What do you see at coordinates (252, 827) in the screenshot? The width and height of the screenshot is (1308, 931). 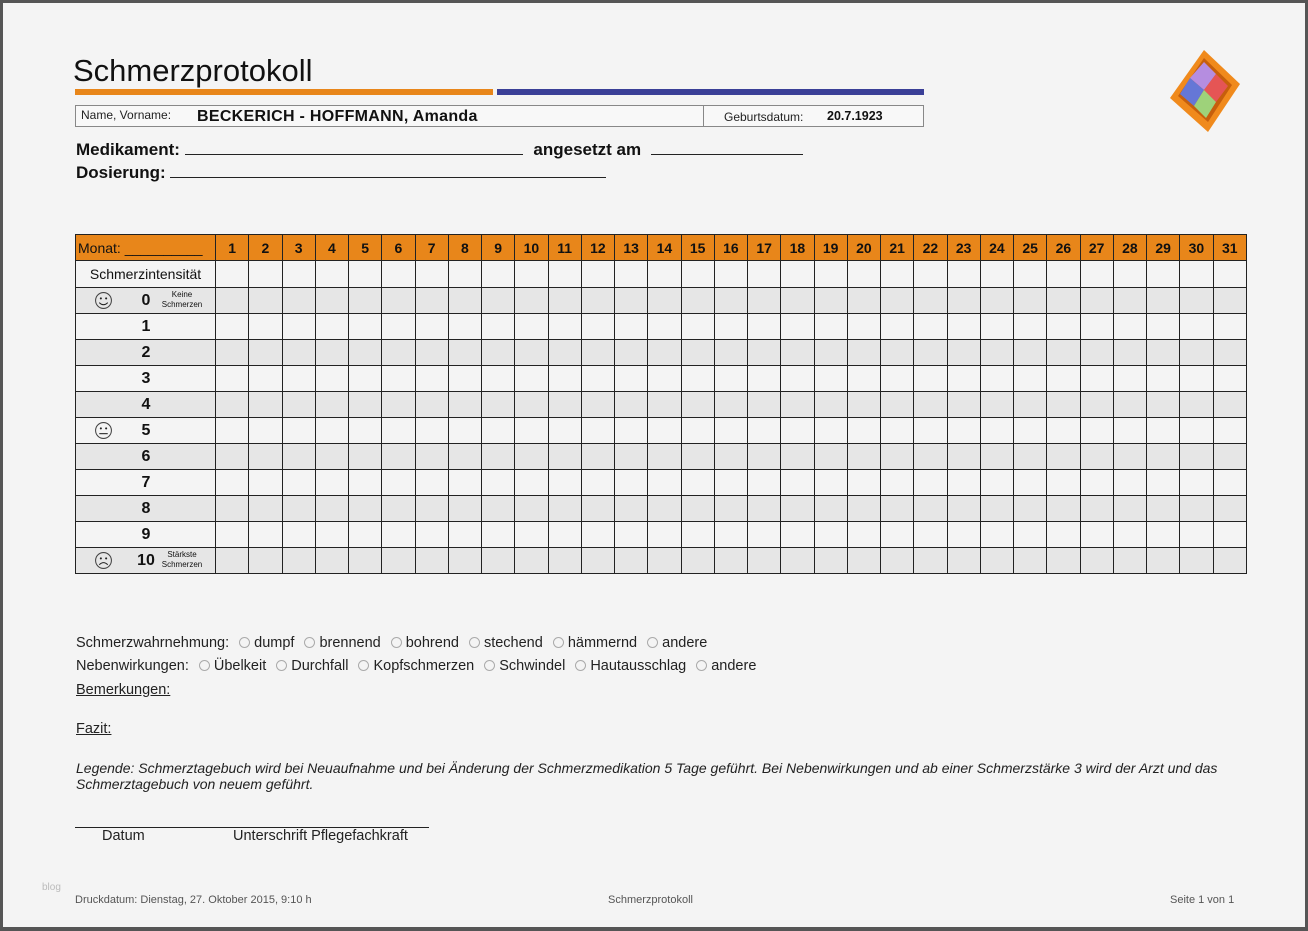 I see `signature-line` at bounding box center [252, 827].